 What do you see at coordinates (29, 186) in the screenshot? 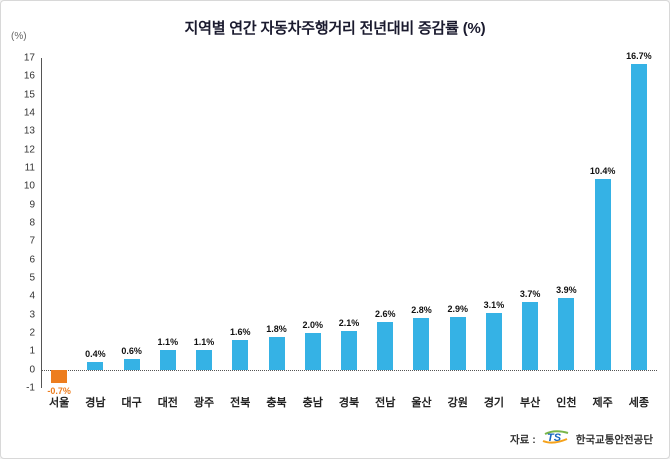
I see `y-tick-label: 10` at bounding box center [29, 186].